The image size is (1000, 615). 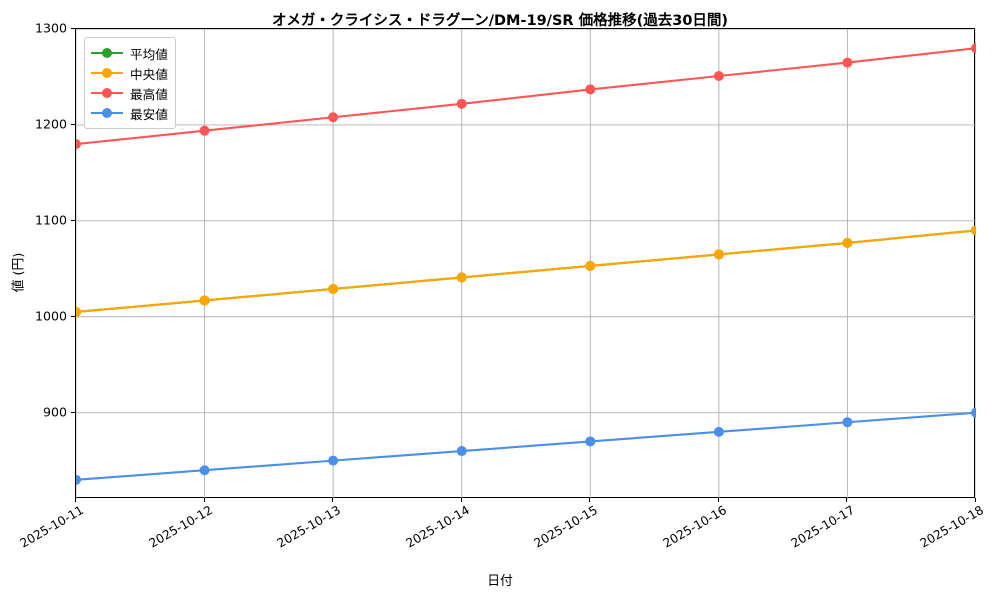 I want to click on x-axis-label: 日付, so click(x=500, y=581).